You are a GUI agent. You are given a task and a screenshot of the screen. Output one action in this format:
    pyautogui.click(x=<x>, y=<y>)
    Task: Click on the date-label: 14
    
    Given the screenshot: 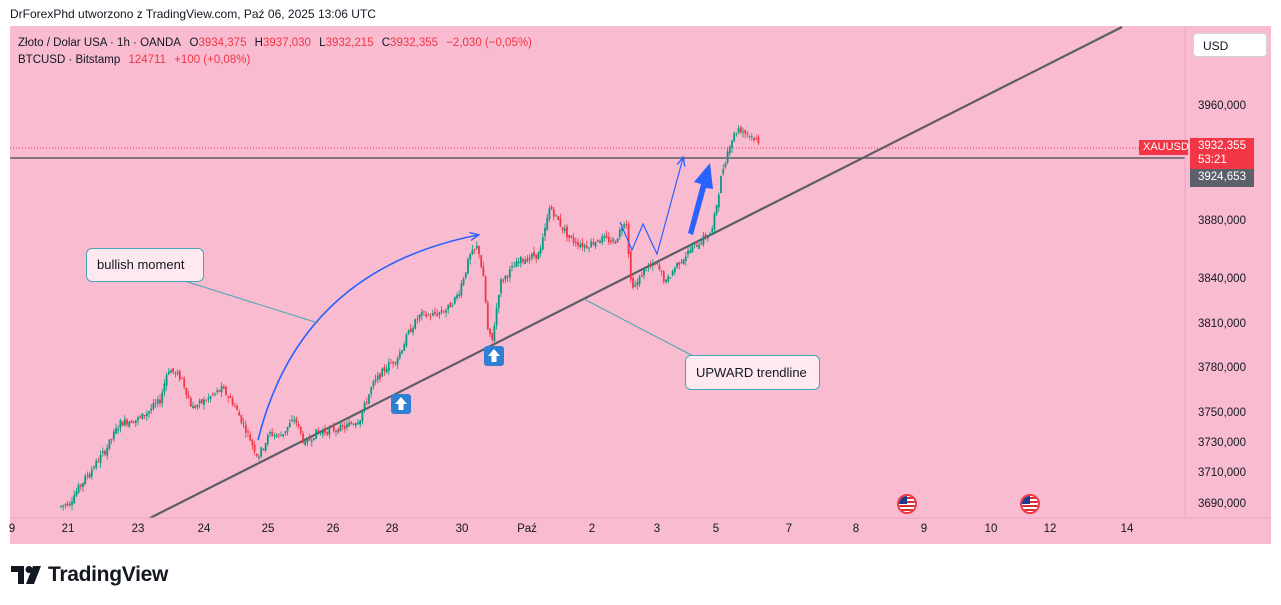 What is the action you would take?
    pyautogui.click(x=1127, y=529)
    